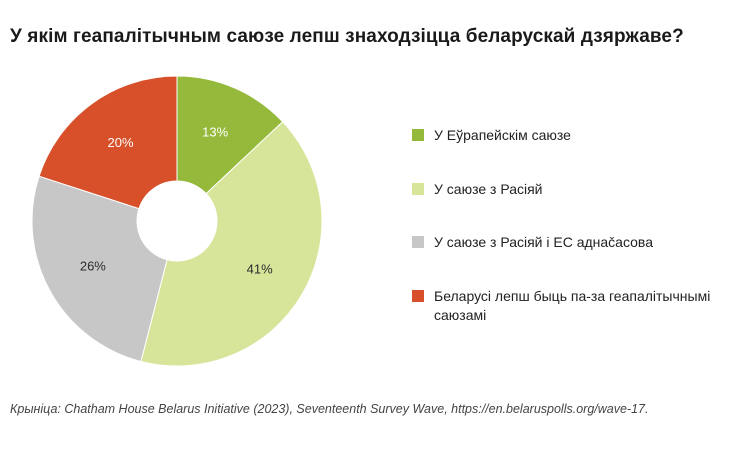 This screenshot has height=450, width=732. Describe the element at coordinates (121, 142) in the screenshot. I see `slice-value-label: 20%` at that location.